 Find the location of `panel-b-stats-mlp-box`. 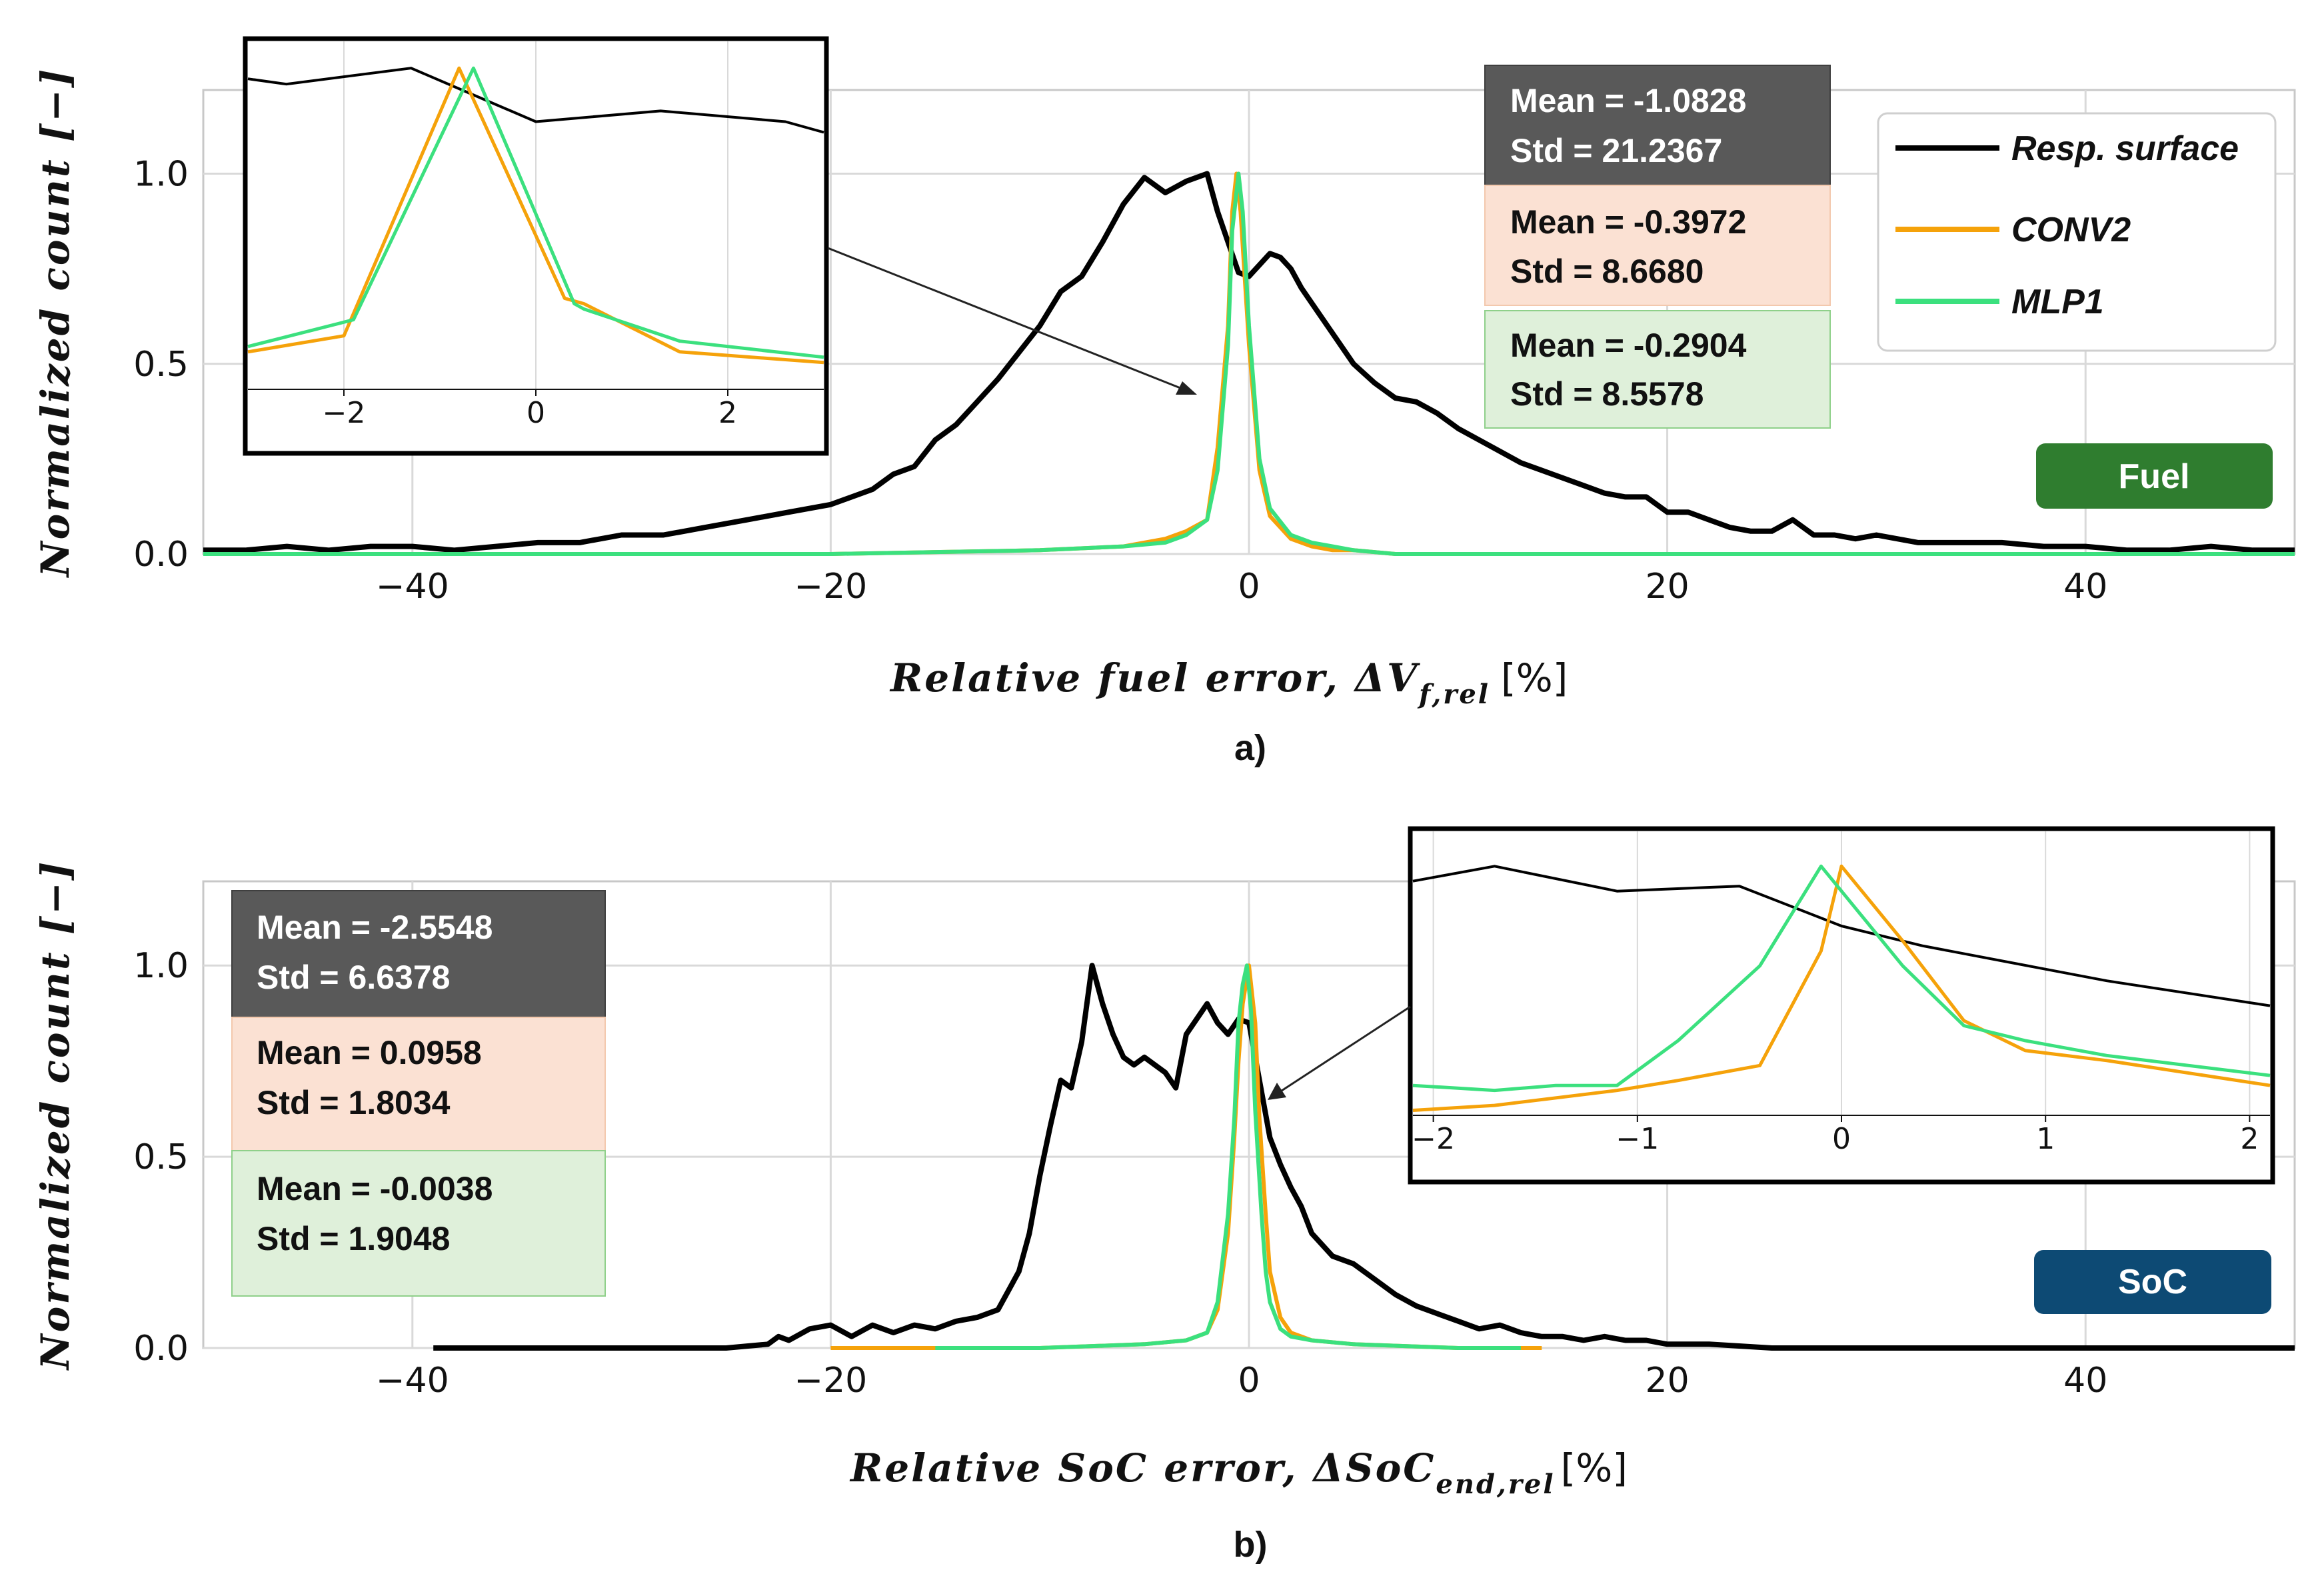

panel-b-stats-mlp-box is located at coordinates (418, 1223).